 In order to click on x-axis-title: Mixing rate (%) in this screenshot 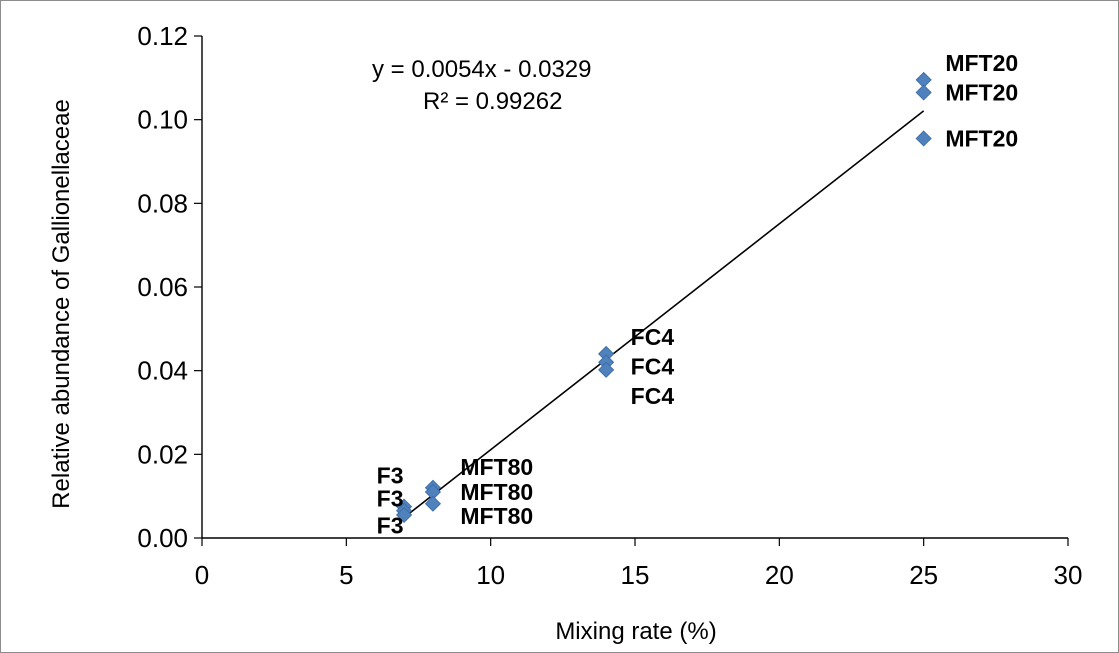, I will do `click(635, 631)`.